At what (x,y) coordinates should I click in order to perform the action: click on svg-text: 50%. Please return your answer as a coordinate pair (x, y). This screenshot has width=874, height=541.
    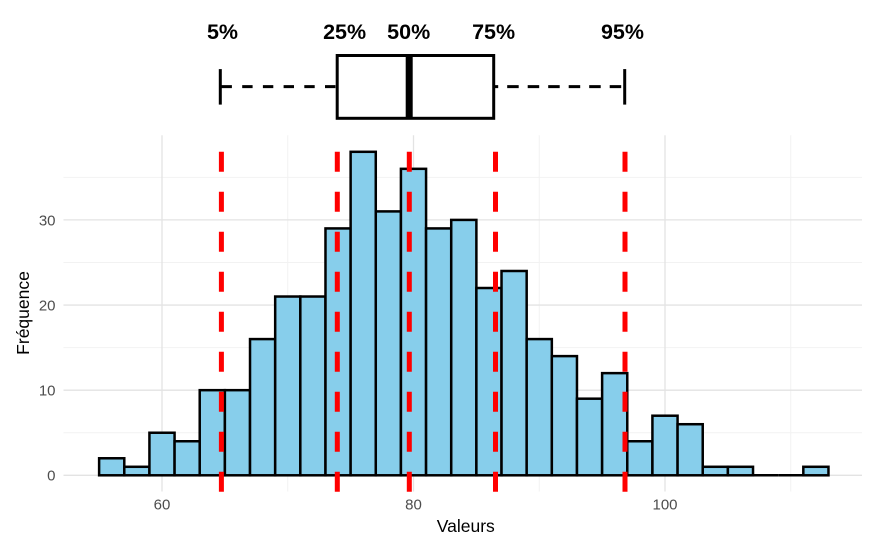
    Looking at the image, I should click on (408, 32).